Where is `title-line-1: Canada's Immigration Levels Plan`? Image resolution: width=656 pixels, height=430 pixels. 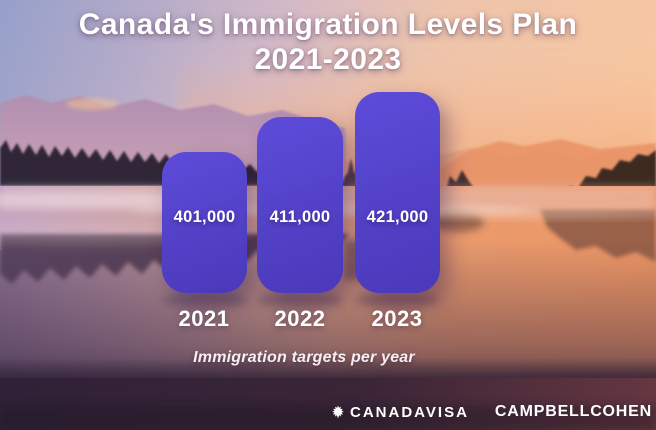
title-line-1: Canada's Immigration Levels Plan is located at coordinates (328, 24).